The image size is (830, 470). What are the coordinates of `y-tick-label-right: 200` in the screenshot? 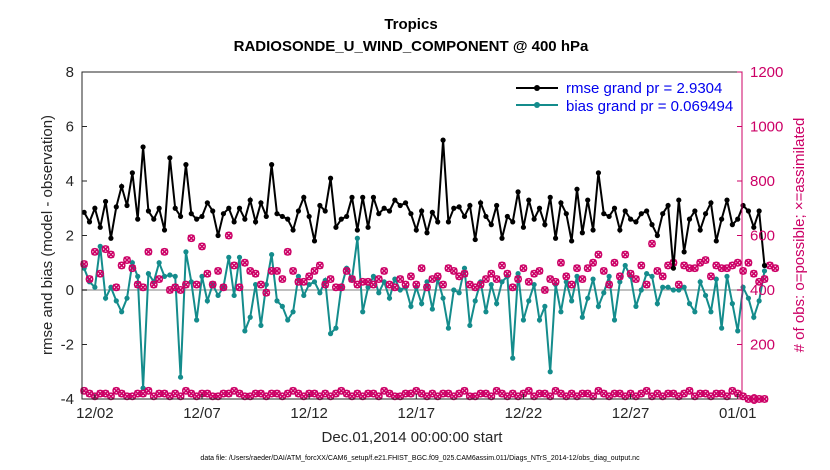 It's located at (762, 345).